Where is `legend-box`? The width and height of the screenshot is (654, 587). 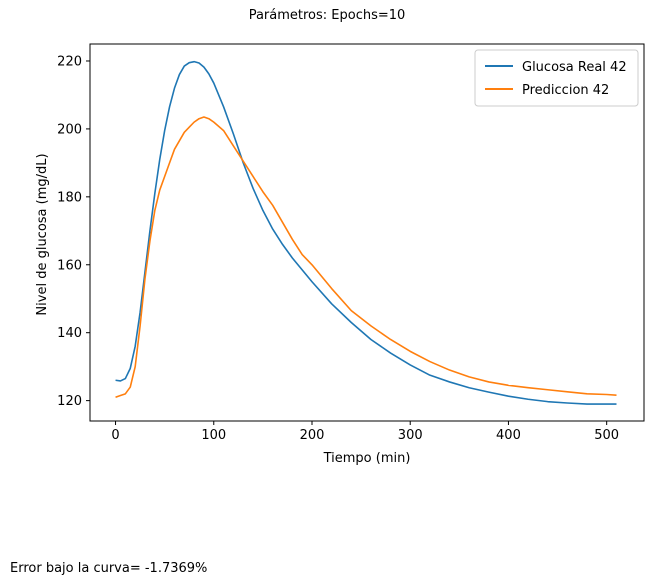
legend-box is located at coordinates (556, 78).